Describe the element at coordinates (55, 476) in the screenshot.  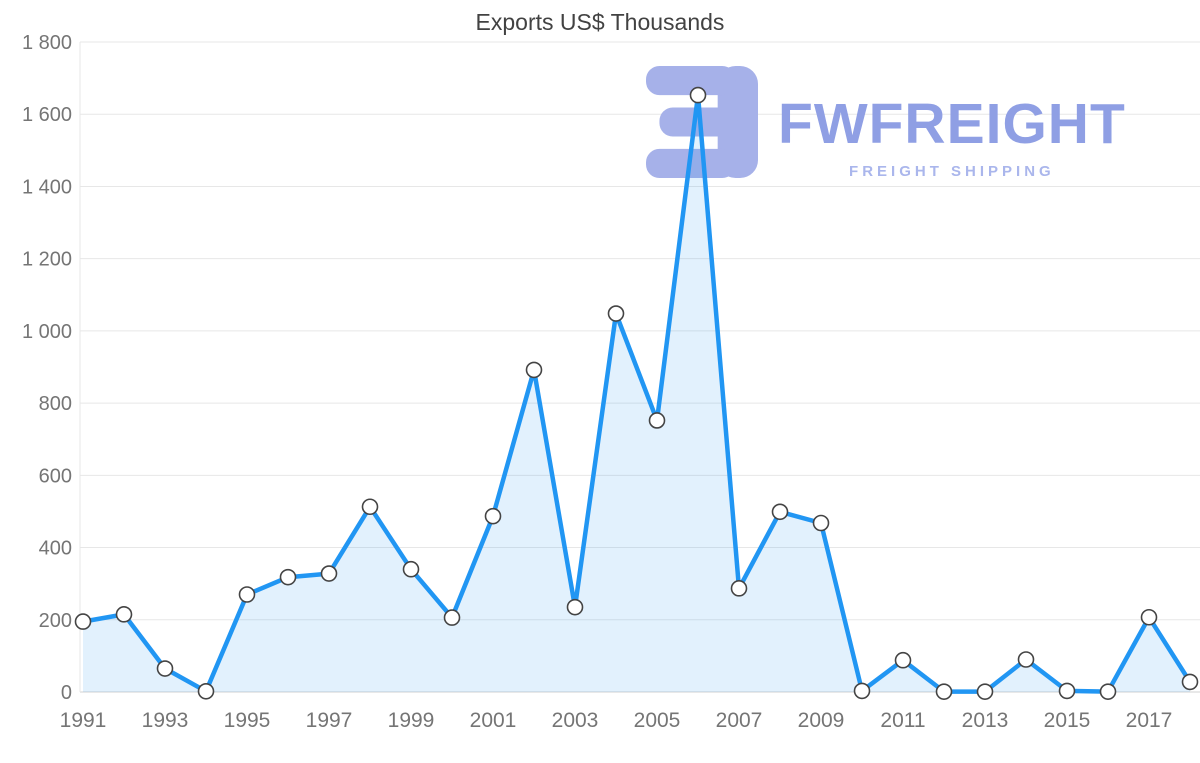
I see `y-tick-label: 600` at that location.